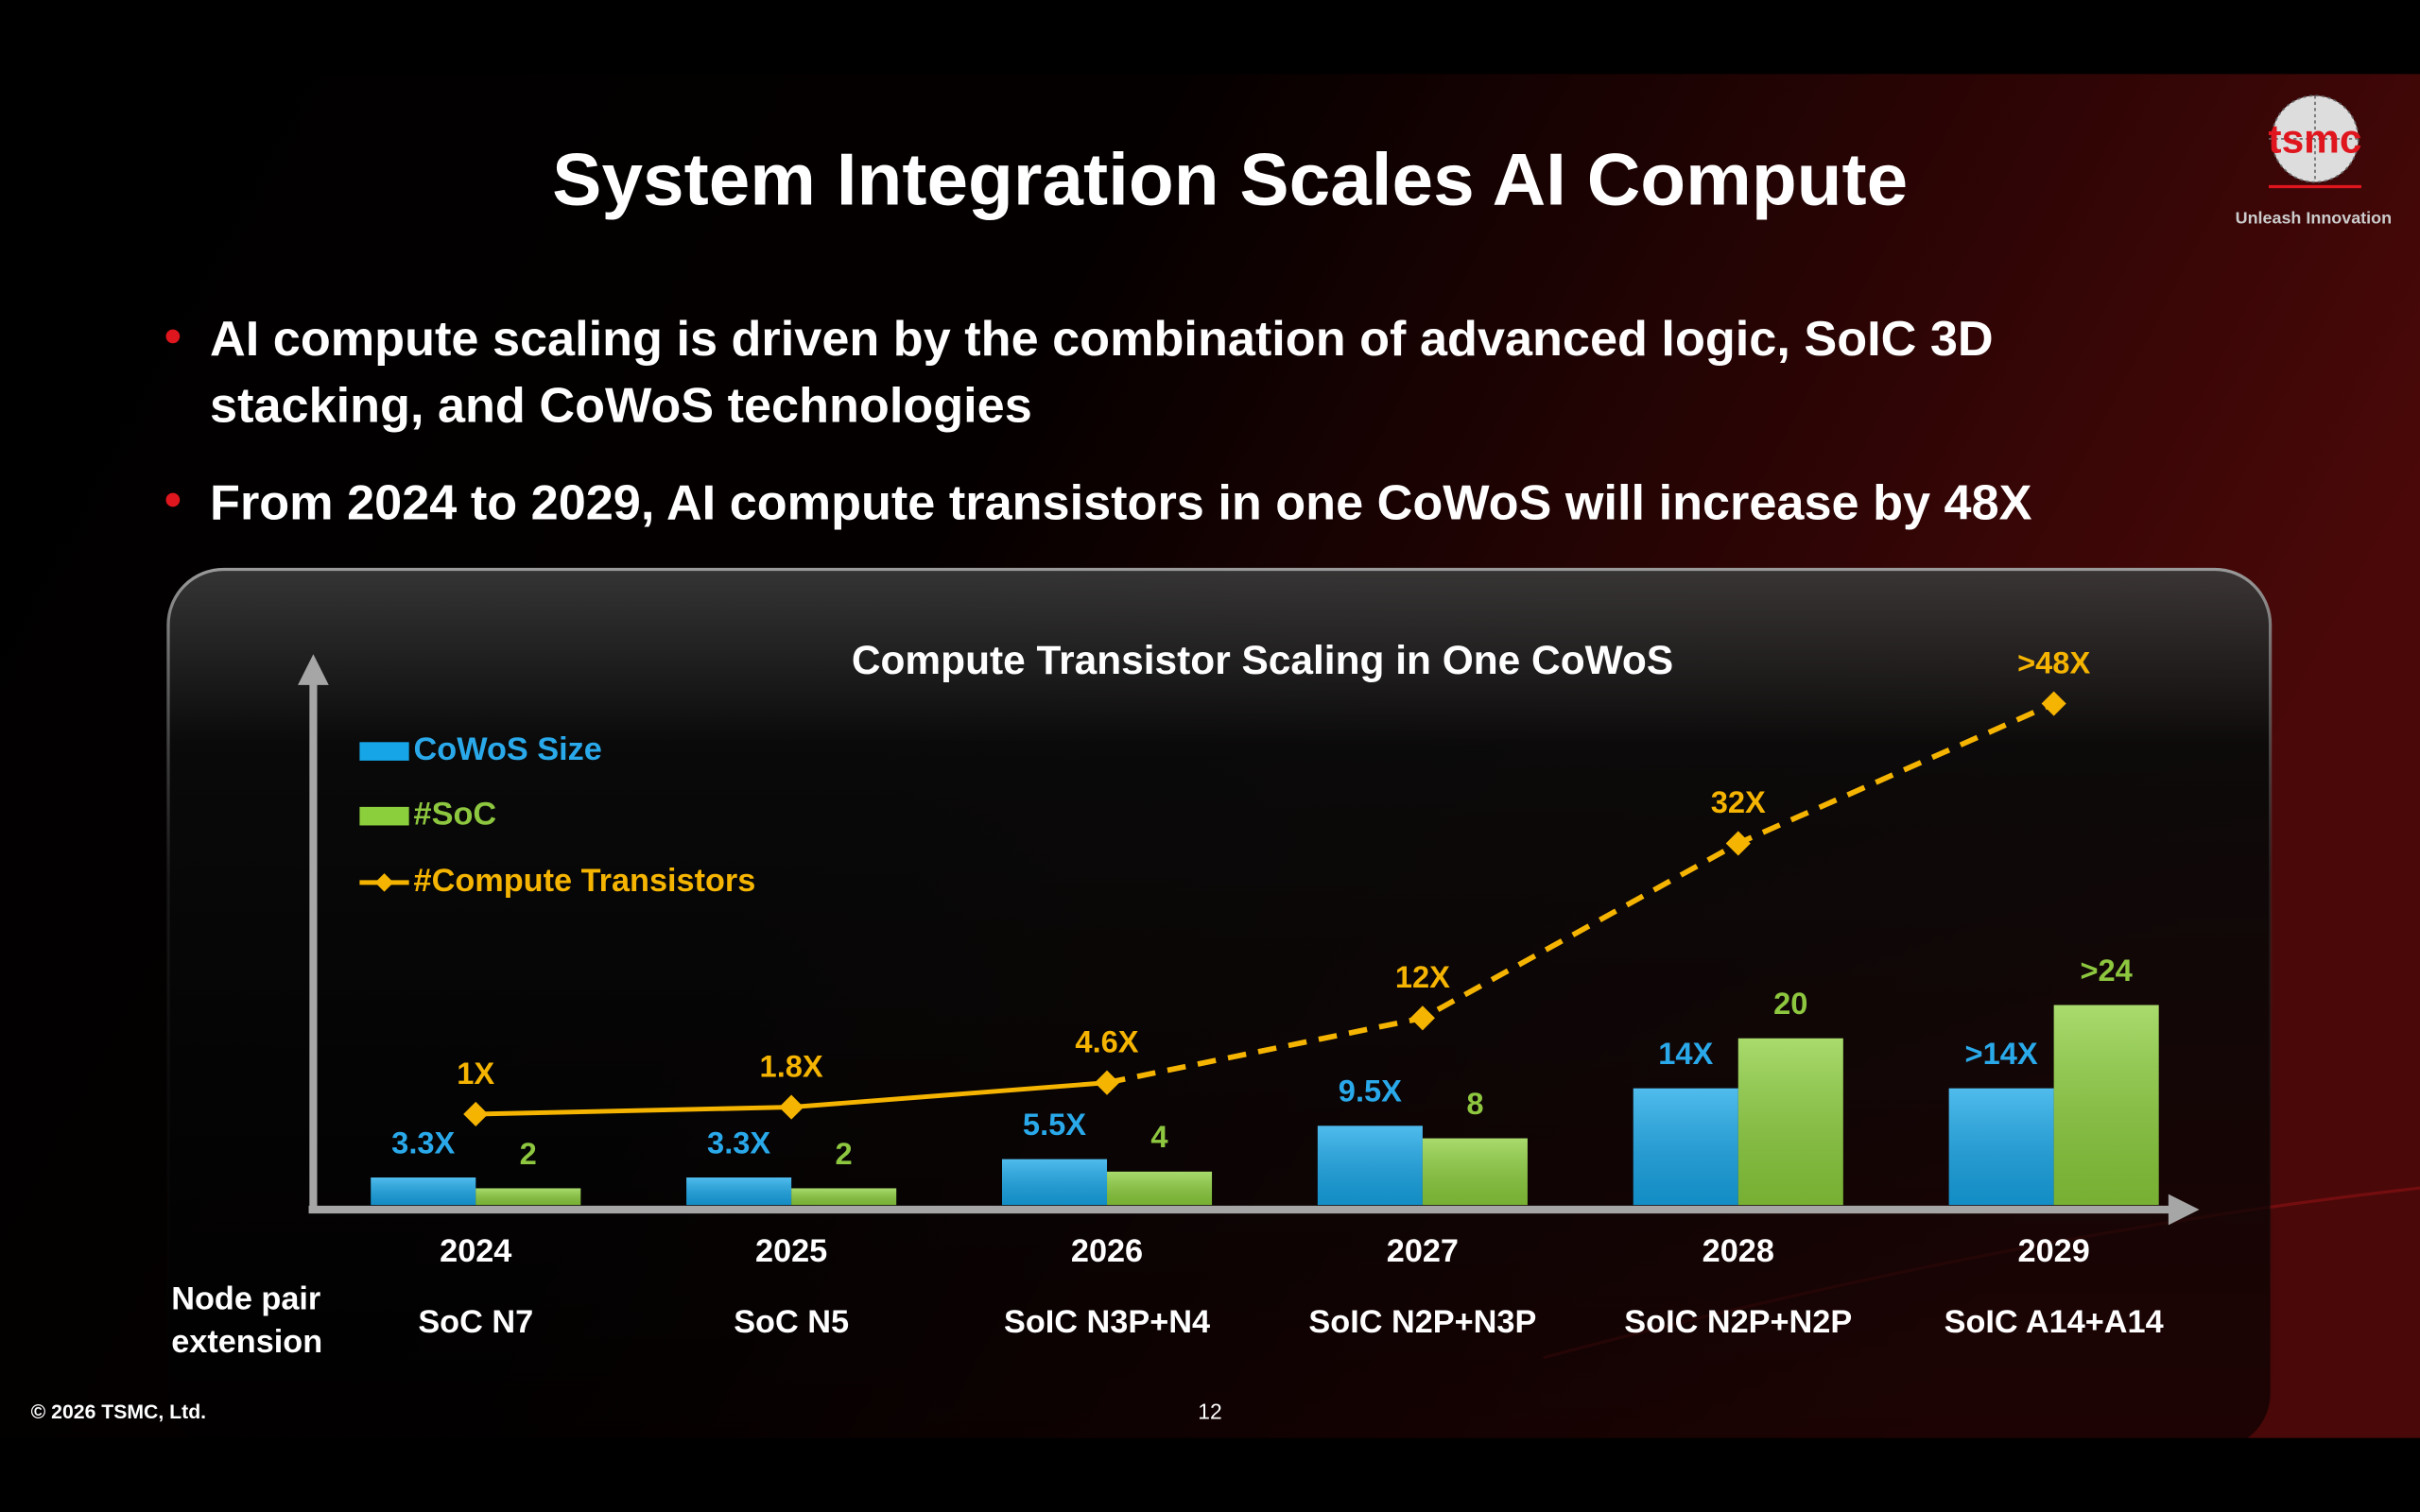  Describe the element at coordinates (2054, 1322) in the screenshot. I see `node-label: SoIC A14+A14` at that location.